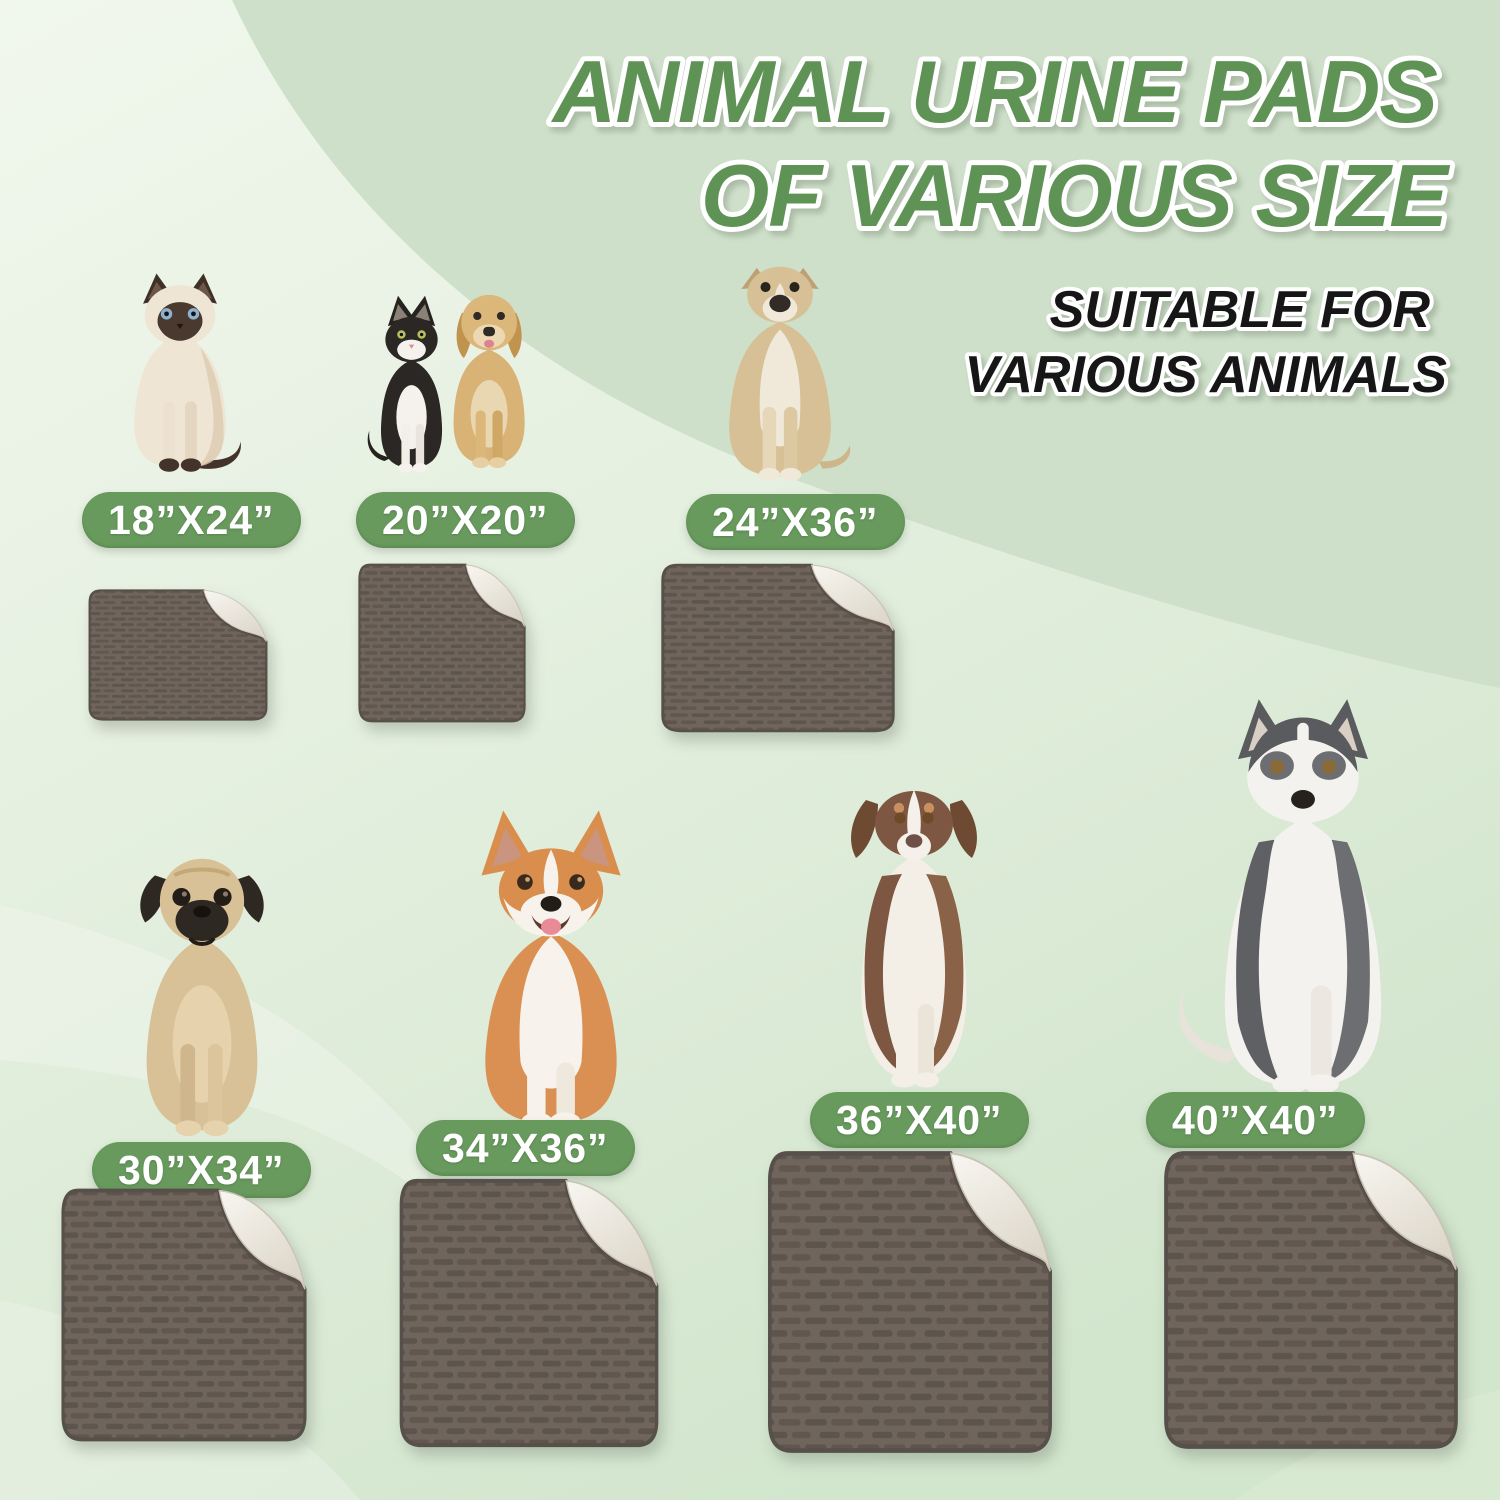  What do you see at coordinates (191, 520) in the screenshot?
I see `size-badge-18x24: 18”X24”` at bounding box center [191, 520].